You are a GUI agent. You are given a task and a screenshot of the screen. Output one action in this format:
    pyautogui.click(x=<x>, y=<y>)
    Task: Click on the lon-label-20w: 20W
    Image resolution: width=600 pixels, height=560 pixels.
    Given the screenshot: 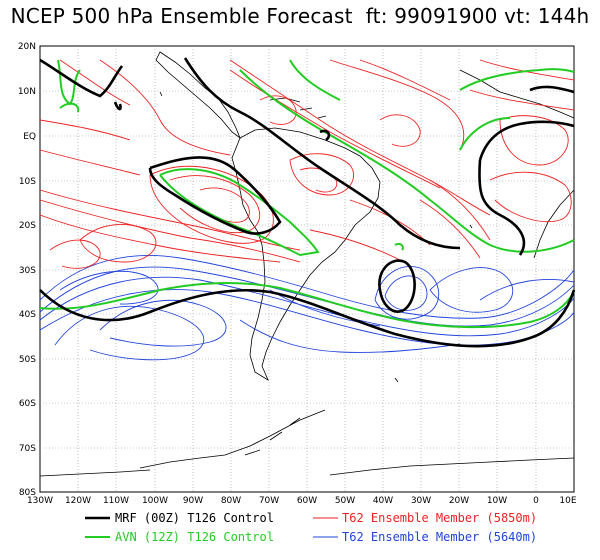 What is the action you would take?
    pyautogui.click(x=459, y=501)
    